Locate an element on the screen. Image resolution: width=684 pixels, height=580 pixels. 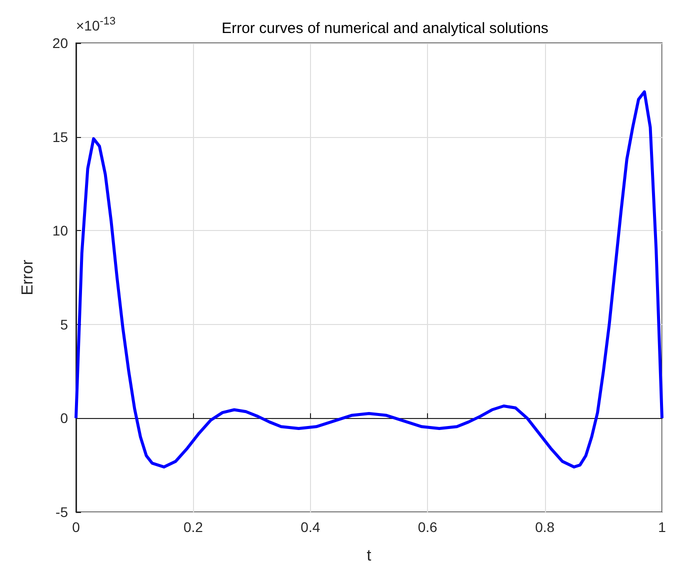
x-tick-label: 0.2 is located at coordinates (193, 527).